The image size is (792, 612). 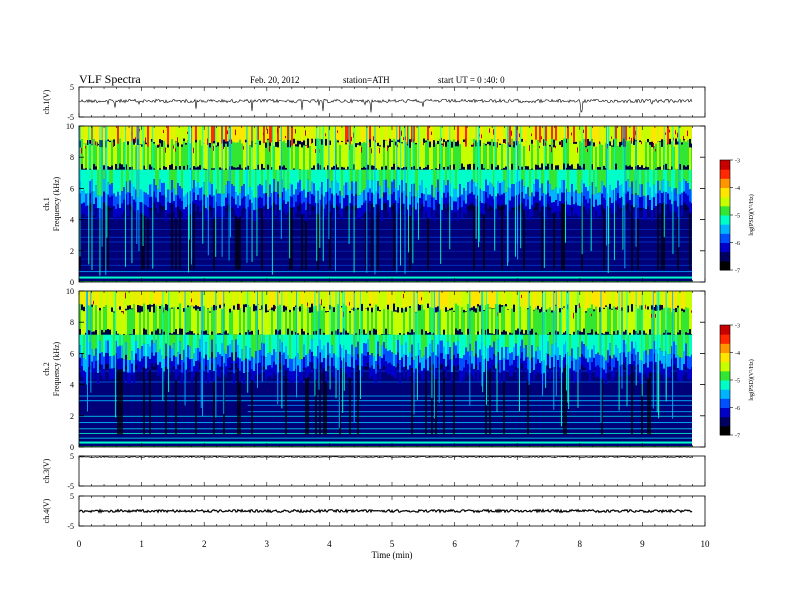 I want to click on colorbar-label: log(PSD)(V²/Hz), so click(x=751, y=379).